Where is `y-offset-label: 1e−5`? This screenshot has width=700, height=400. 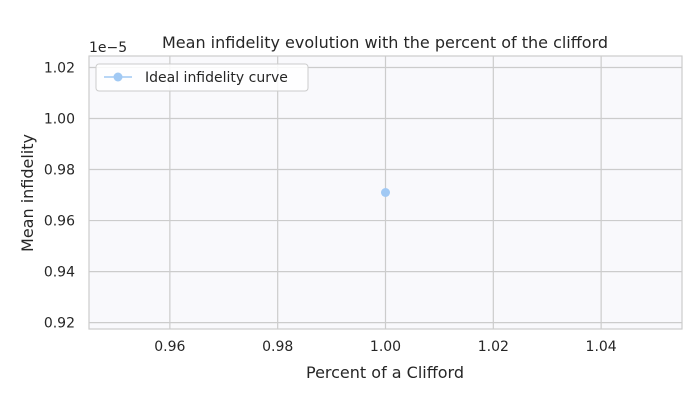 y-offset-label: 1e−5 is located at coordinates (108, 48).